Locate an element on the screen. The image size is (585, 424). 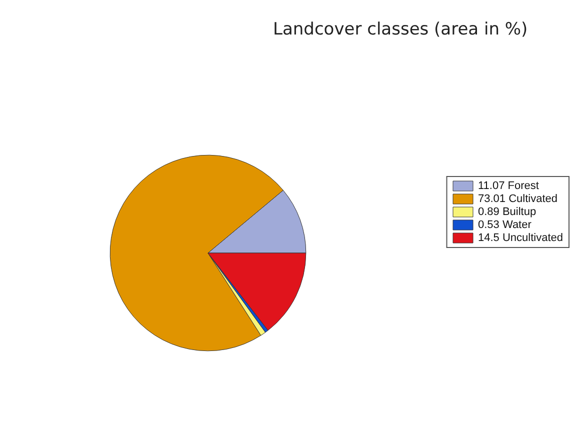
legend-label: 0.53 Water is located at coordinates (505, 225).